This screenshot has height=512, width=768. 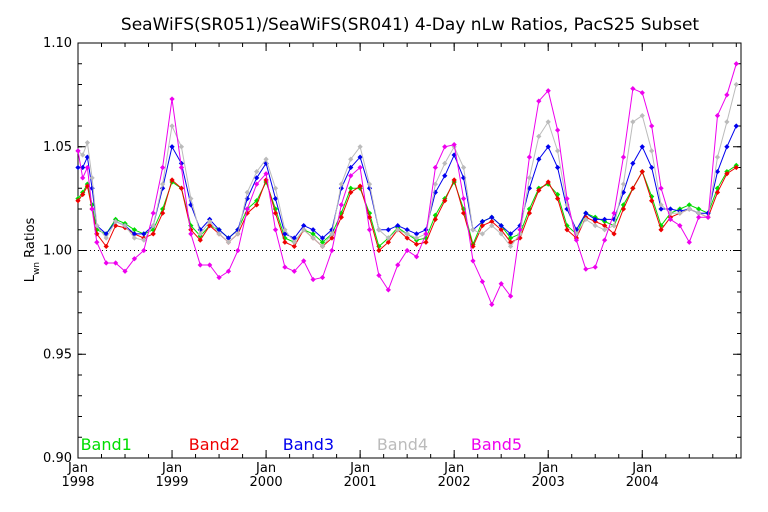 What do you see at coordinates (548, 482) in the screenshot?
I see `x-tick-label-year: 2003` at bounding box center [548, 482].